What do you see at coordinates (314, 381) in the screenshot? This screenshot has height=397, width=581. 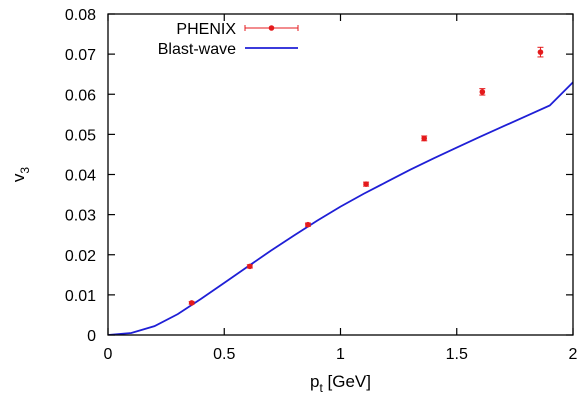 I see `x-axis-symbol: p` at bounding box center [314, 381].